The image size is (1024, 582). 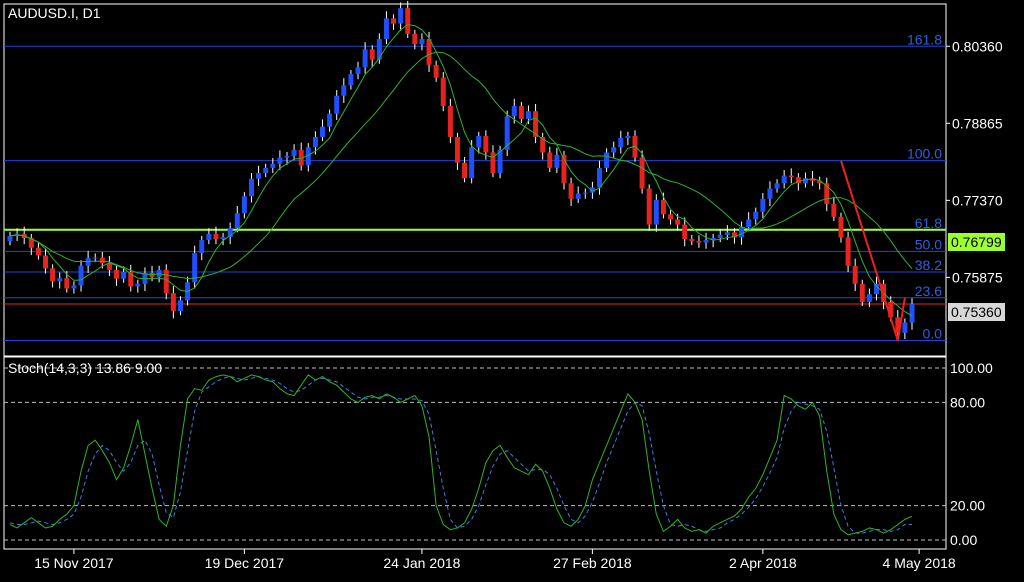 I want to click on price-axis-label: 0.75875, so click(x=977, y=277).